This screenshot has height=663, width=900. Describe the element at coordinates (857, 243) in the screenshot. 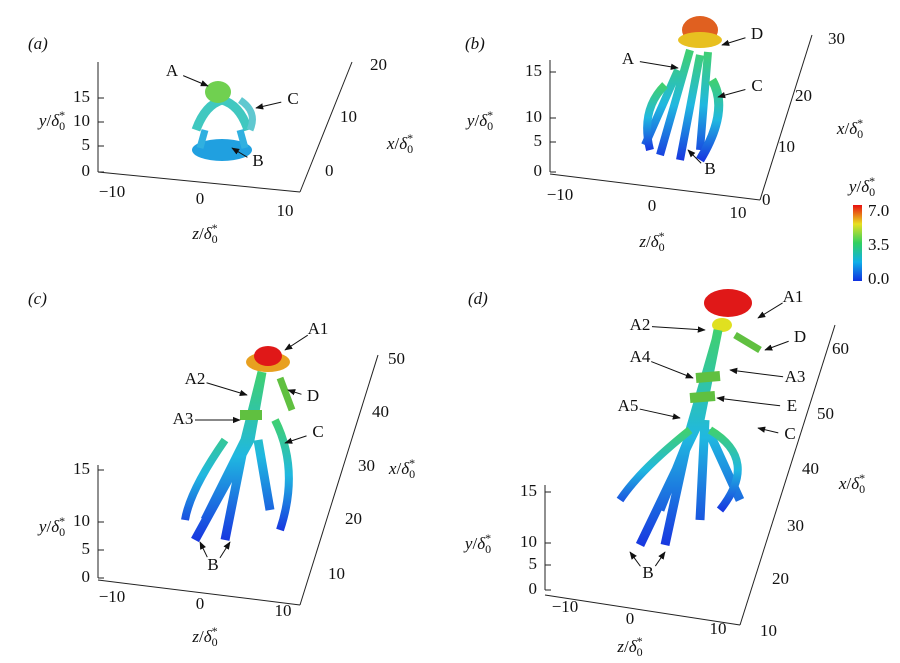

I see `colorbar` at that location.